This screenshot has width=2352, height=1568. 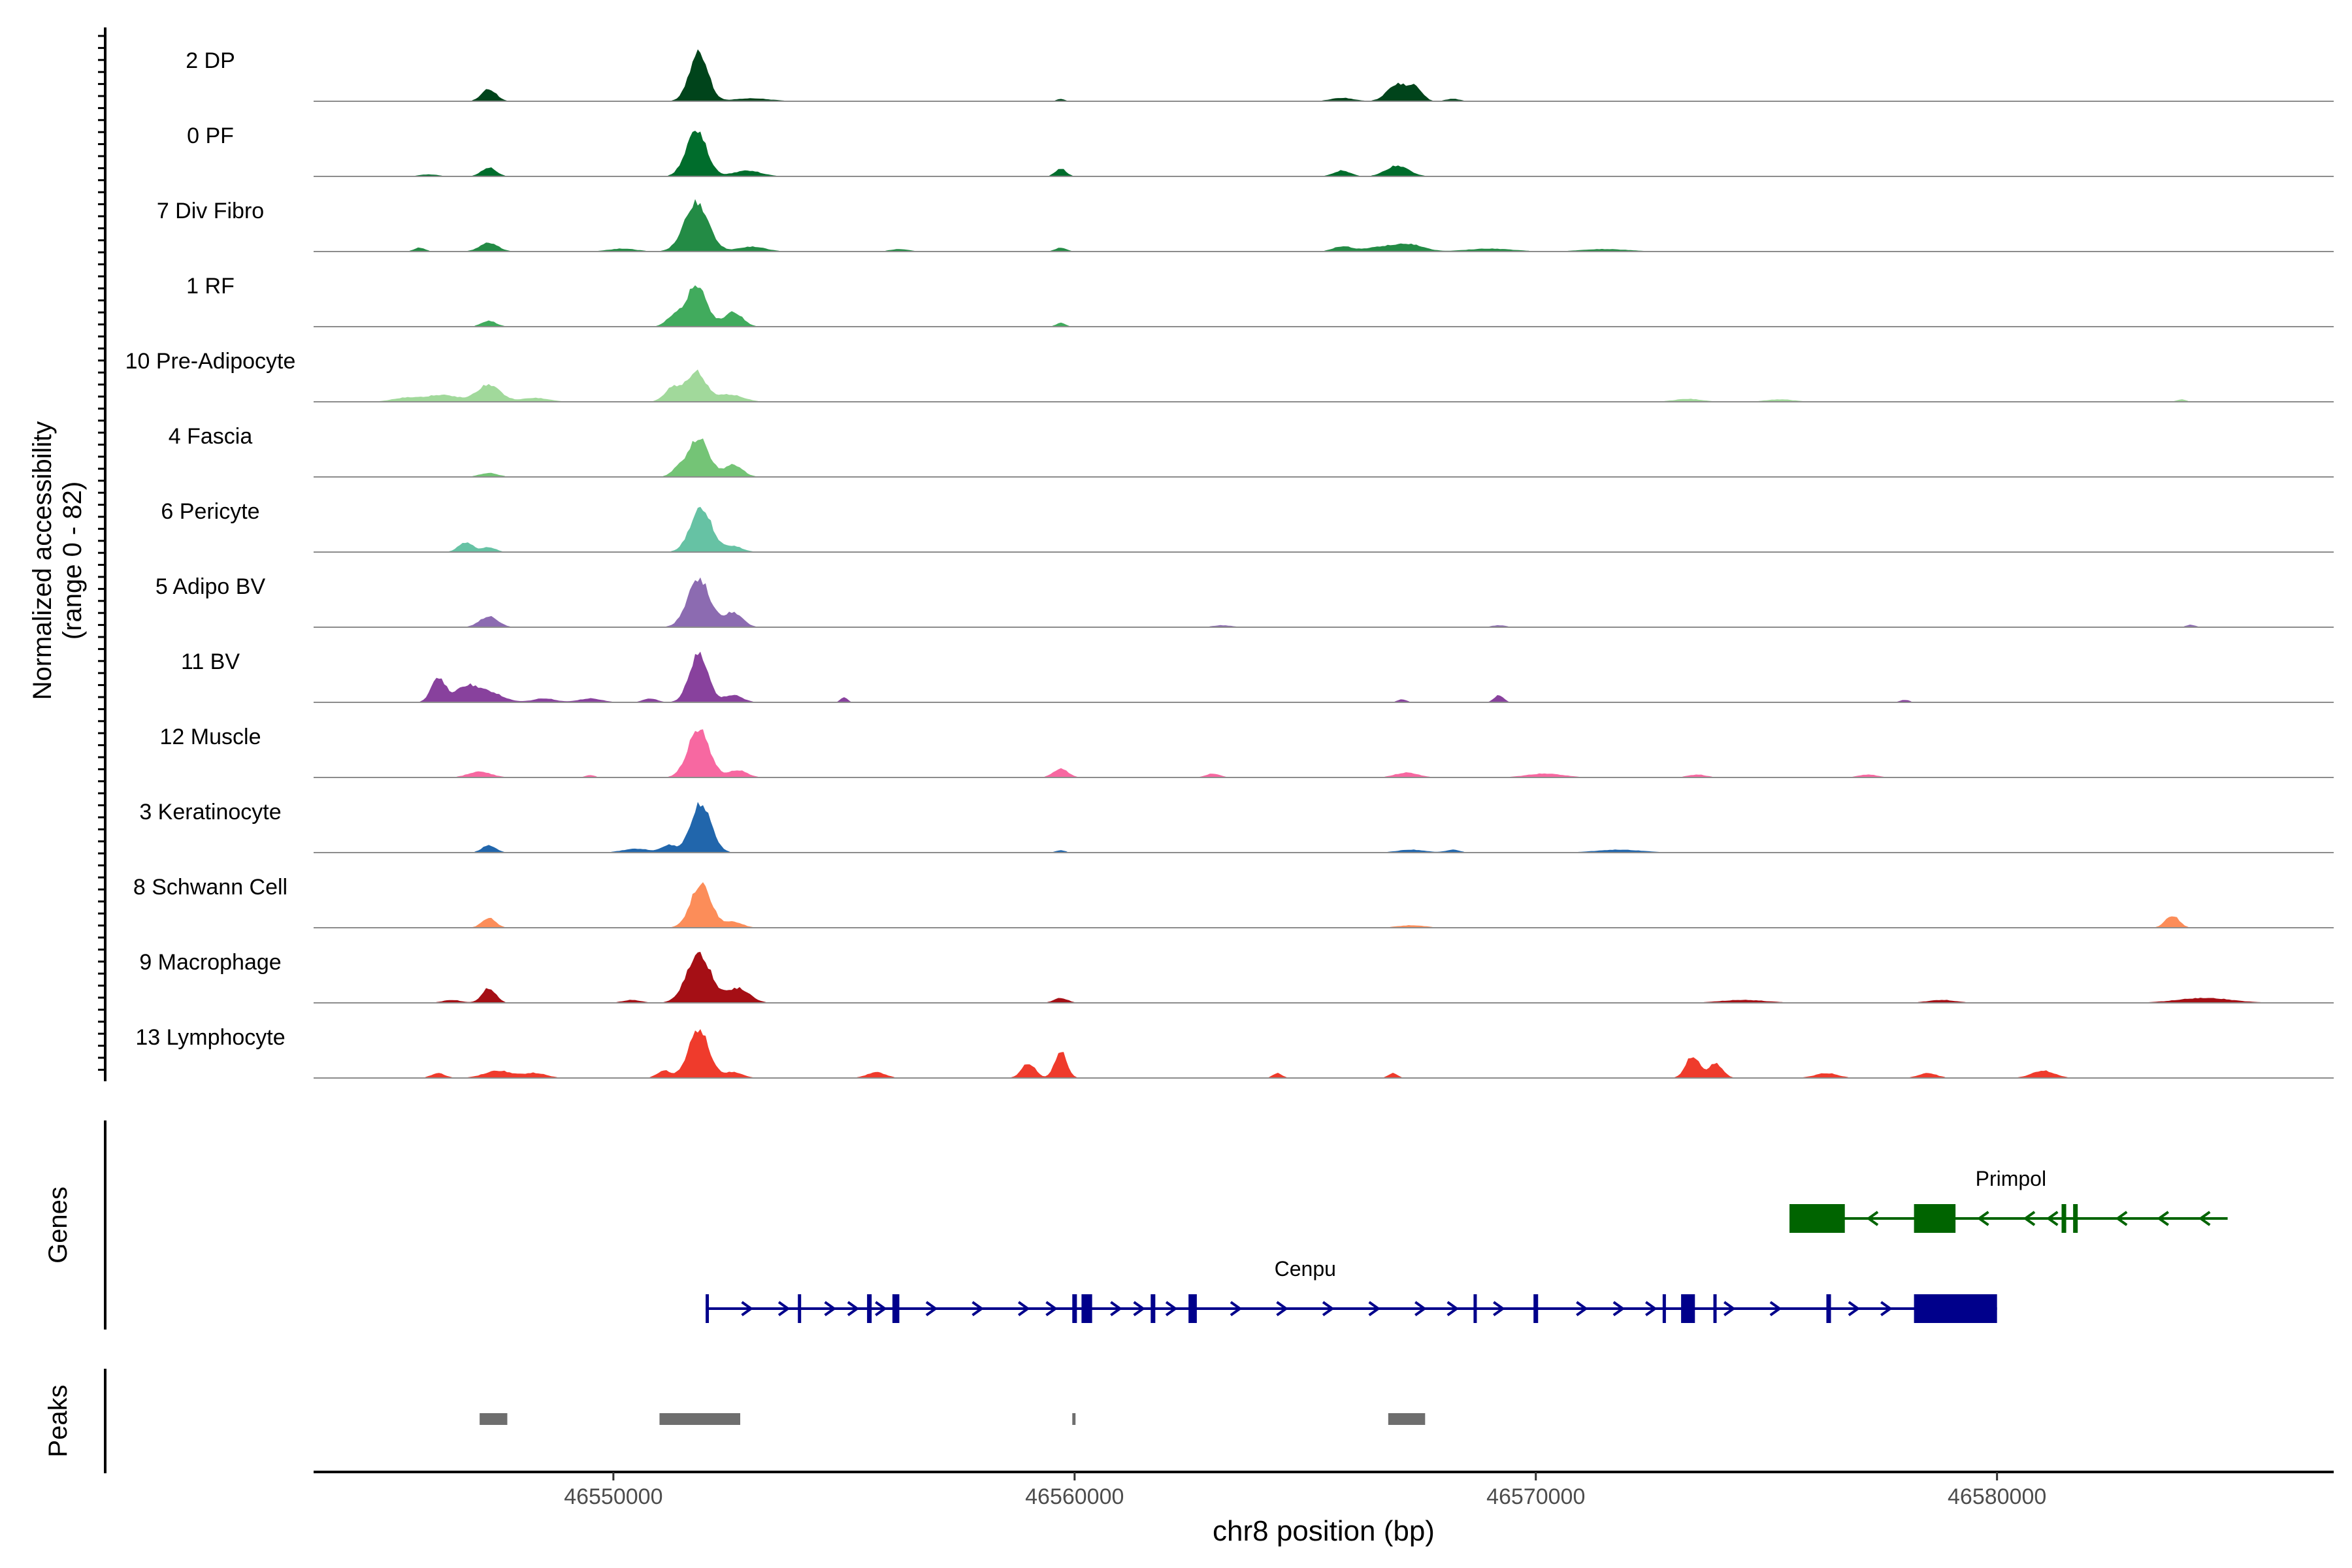 I want to click on coverage-y-axis-label: Normalized accessibility, so click(x=42, y=560).